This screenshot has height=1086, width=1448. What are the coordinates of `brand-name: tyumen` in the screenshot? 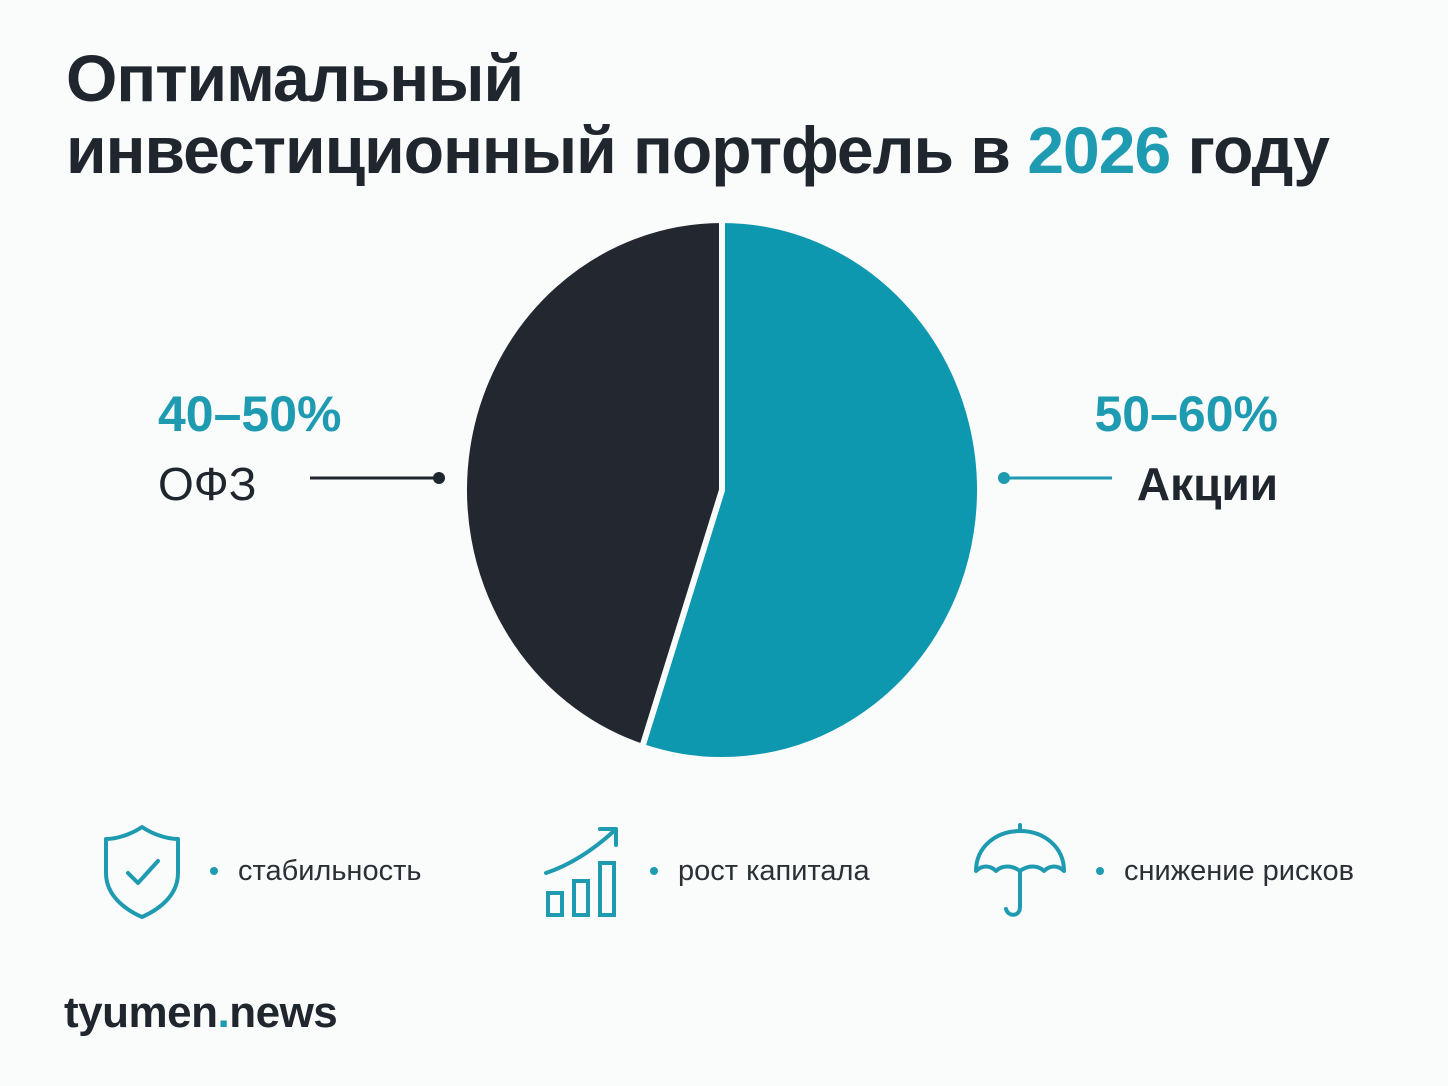 It's located at (141, 1012).